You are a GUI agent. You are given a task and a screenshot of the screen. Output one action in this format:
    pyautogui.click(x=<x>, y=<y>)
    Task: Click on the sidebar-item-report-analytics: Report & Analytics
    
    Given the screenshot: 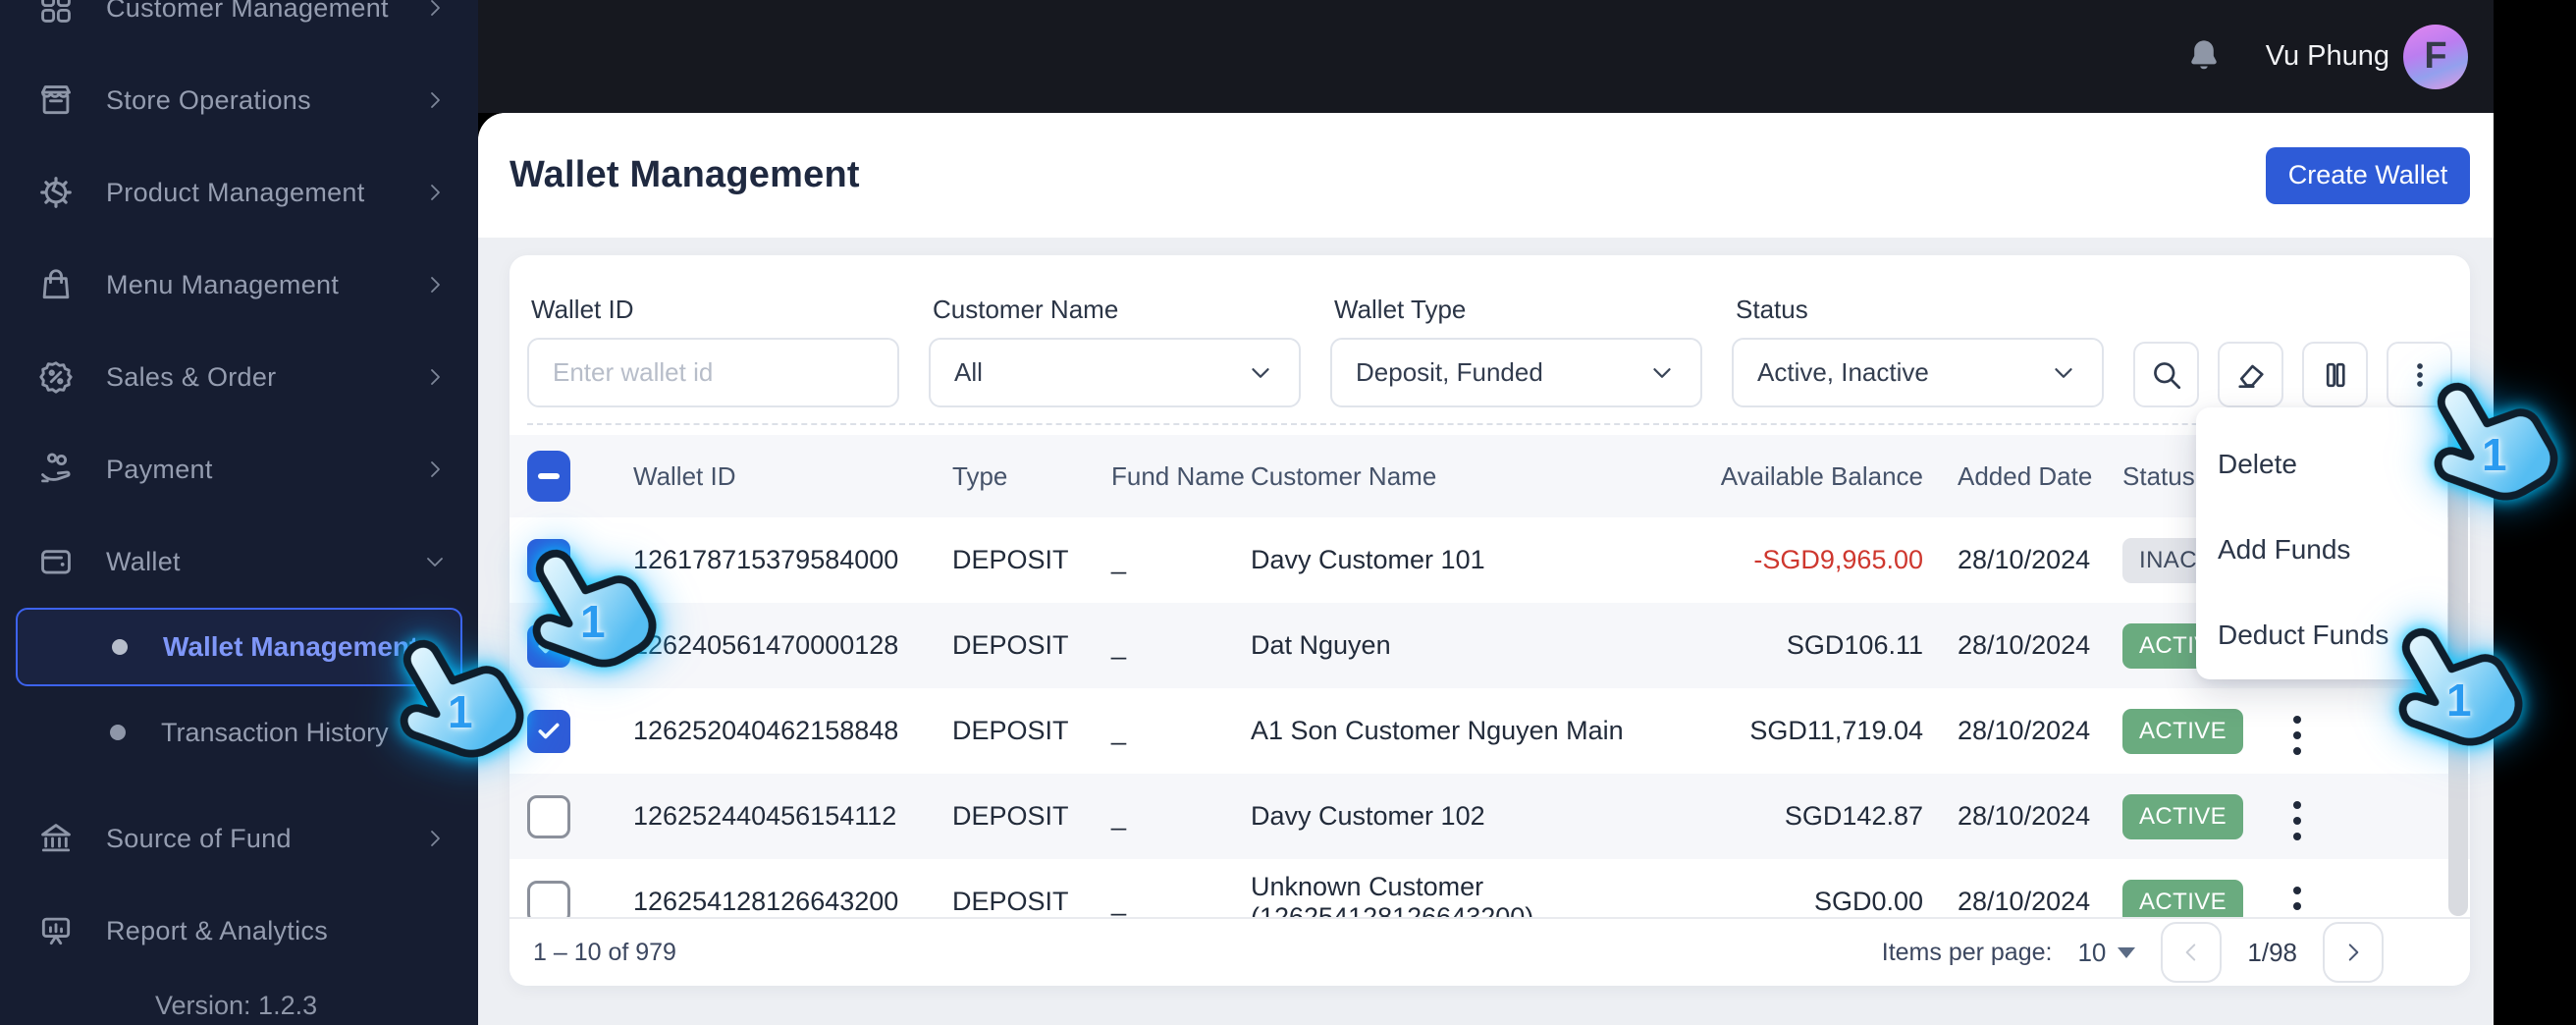 What is the action you would take?
    pyautogui.click(x=239, y=931)
    